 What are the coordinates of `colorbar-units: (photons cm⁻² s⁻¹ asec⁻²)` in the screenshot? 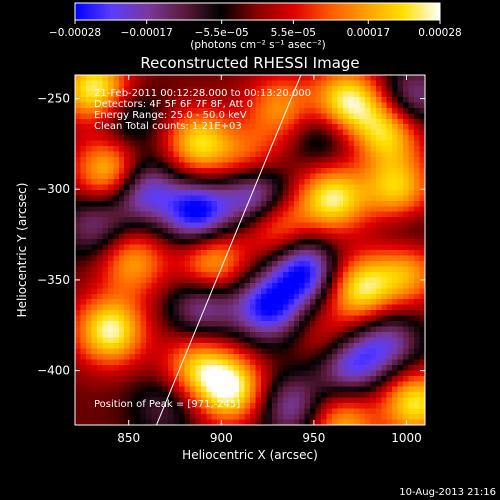 It's located at (257, 45).